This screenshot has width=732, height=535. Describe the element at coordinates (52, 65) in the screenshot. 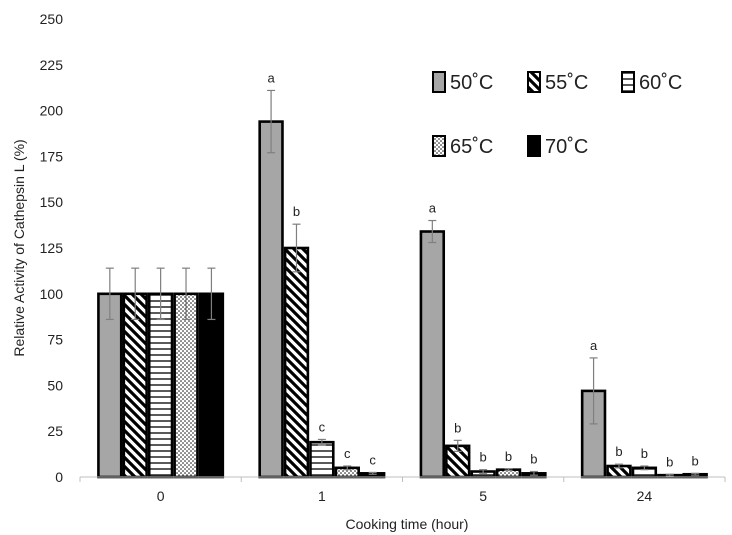

I see `y-tick-label: 225` at that location.